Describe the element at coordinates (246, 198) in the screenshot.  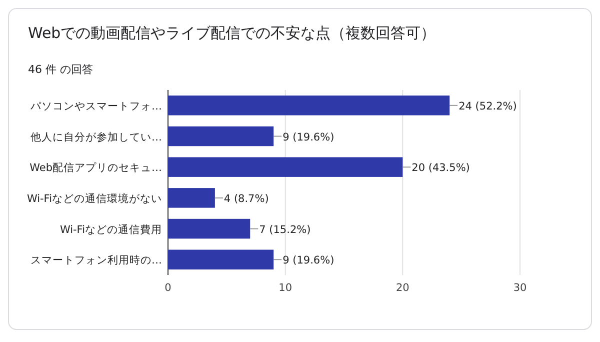
I see `data-label: 4 (8.7%)` at that location.